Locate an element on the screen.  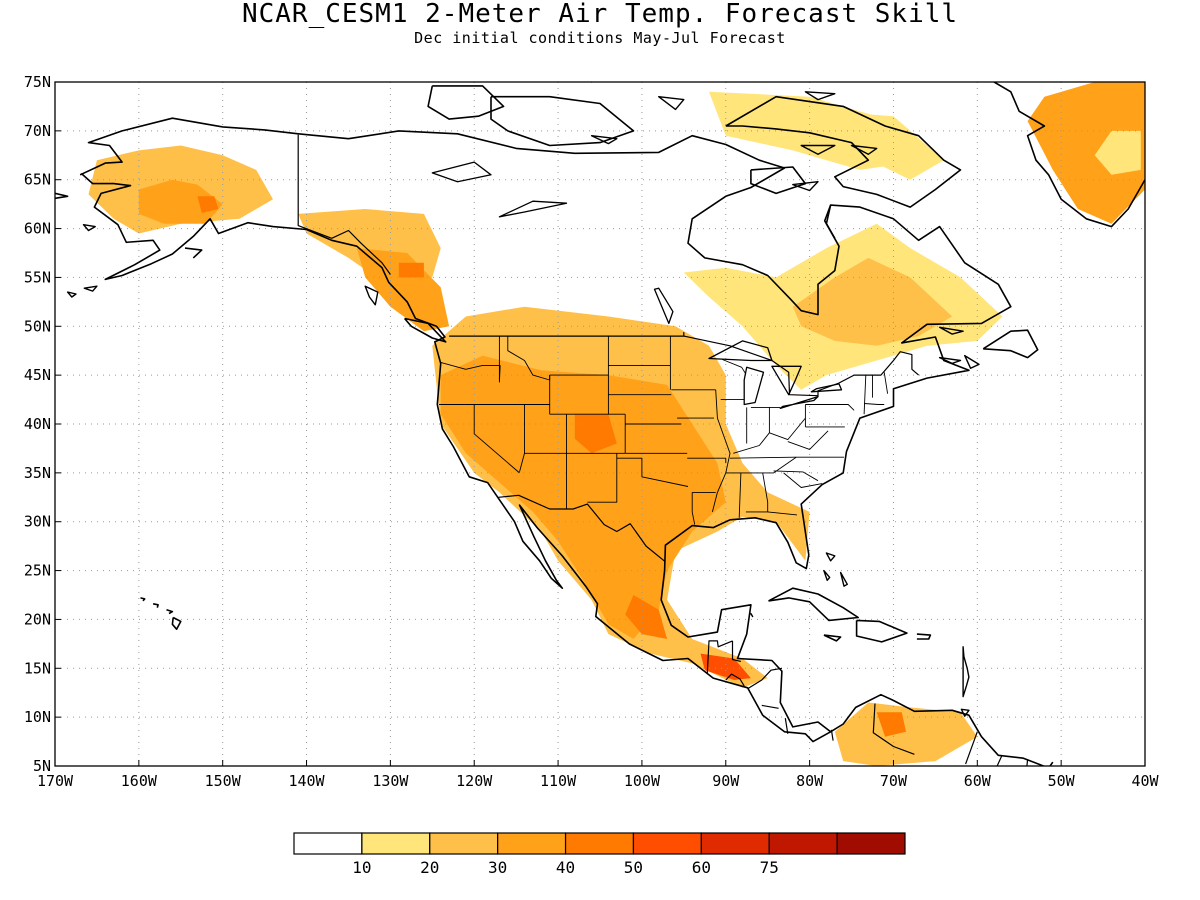
lat-tick-label: 75N is located at coordinates (37, 82).